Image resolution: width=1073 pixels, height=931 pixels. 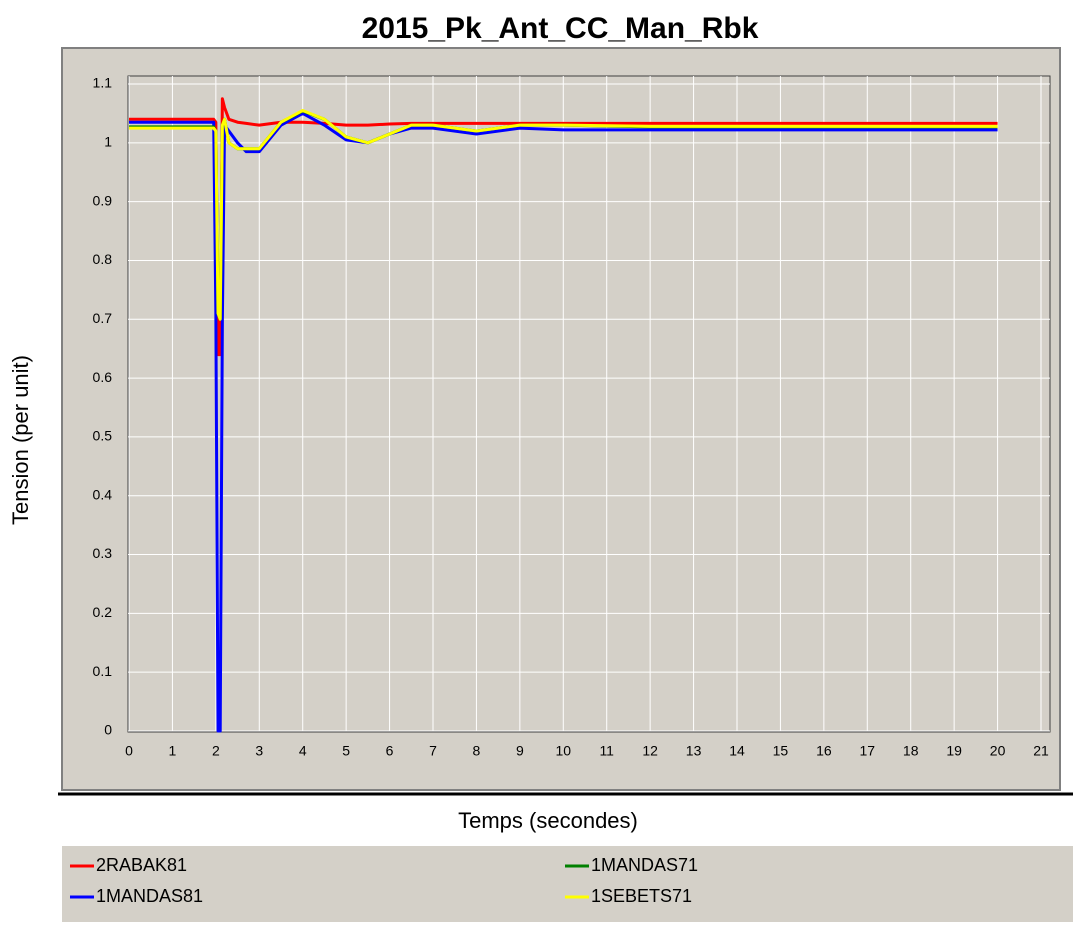 What do you see at coordinates (103, 436) in the screenshot?
I see `y-tick-label: 0.5` at bounding box center [103, 436].